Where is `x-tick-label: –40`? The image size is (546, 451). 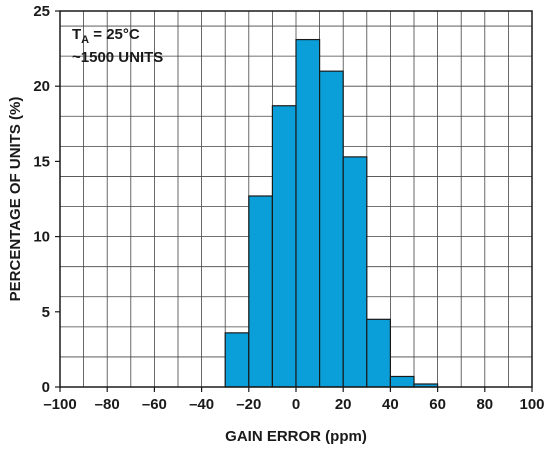 x-tick-label: –40 is located at coordinates (201, 404).